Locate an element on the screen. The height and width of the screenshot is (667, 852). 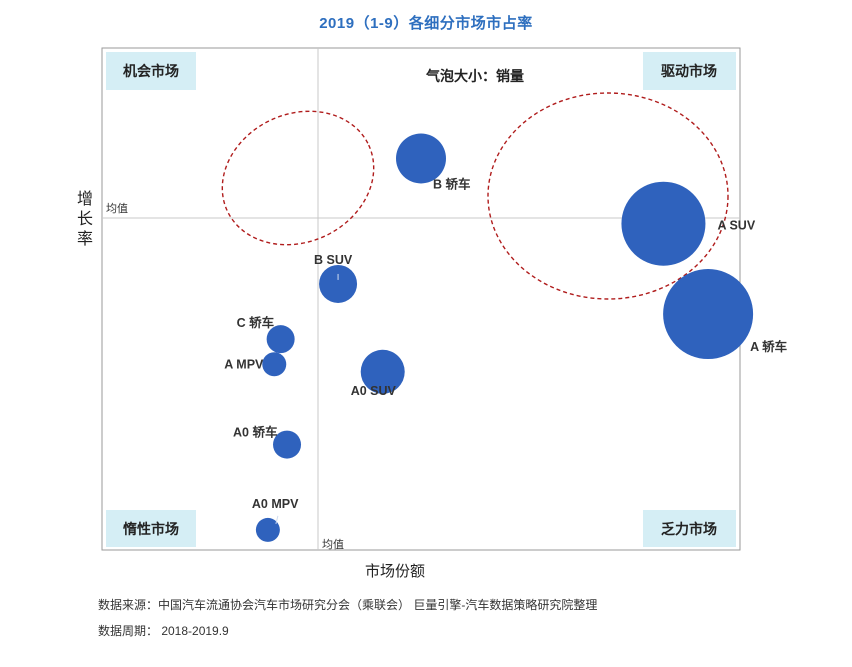
quadrant-box-bottom-left is located at coordinates (151, 528).